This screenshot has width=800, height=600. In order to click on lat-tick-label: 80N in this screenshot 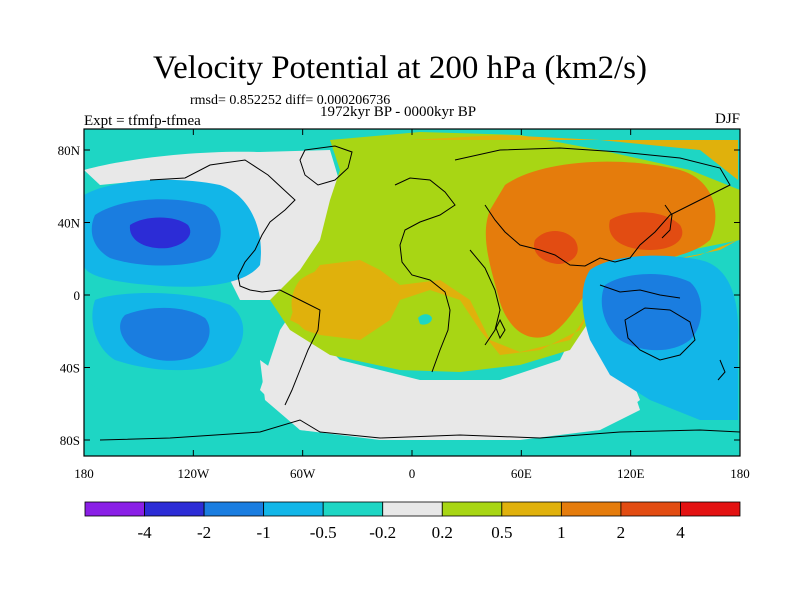, I will do `click(69, 150)`.